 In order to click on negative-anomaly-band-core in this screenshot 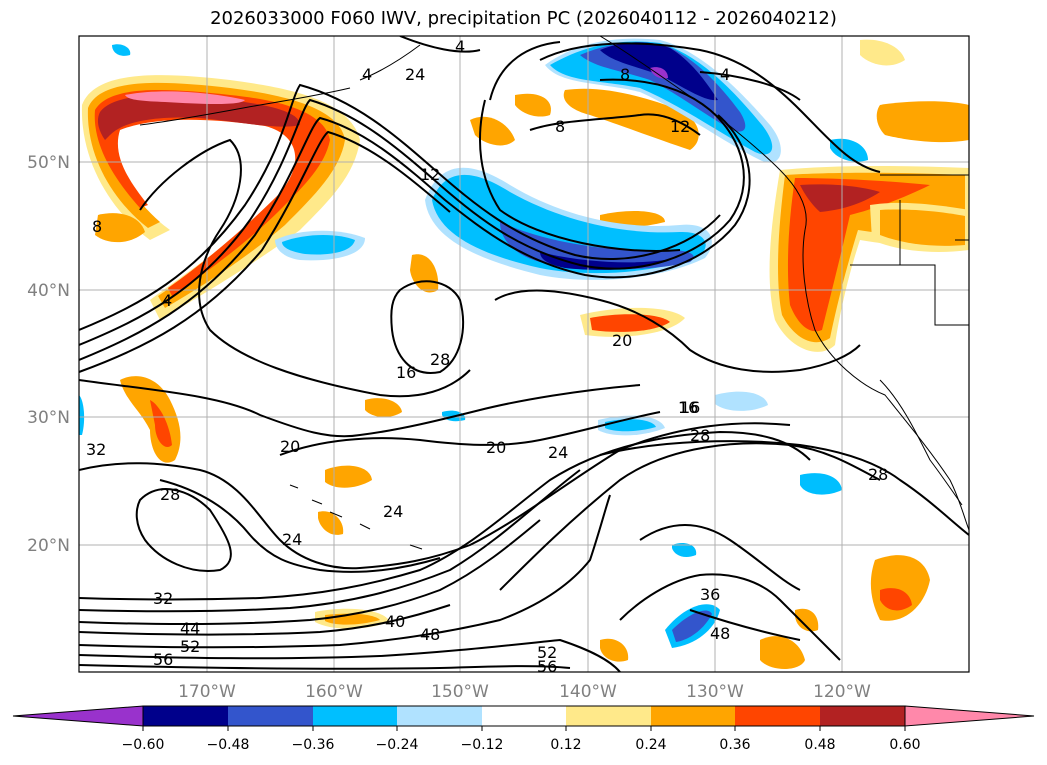, I will do `click(602, 261)`.